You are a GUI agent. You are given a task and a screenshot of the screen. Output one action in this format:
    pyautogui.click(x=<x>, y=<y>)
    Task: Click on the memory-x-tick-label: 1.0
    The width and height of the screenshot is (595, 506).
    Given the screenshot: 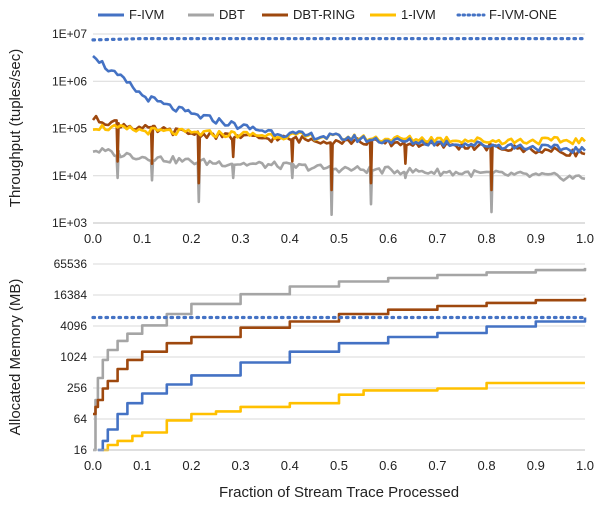 What is the action you would take?
    pyautogui.click(x=585, y=465)
    